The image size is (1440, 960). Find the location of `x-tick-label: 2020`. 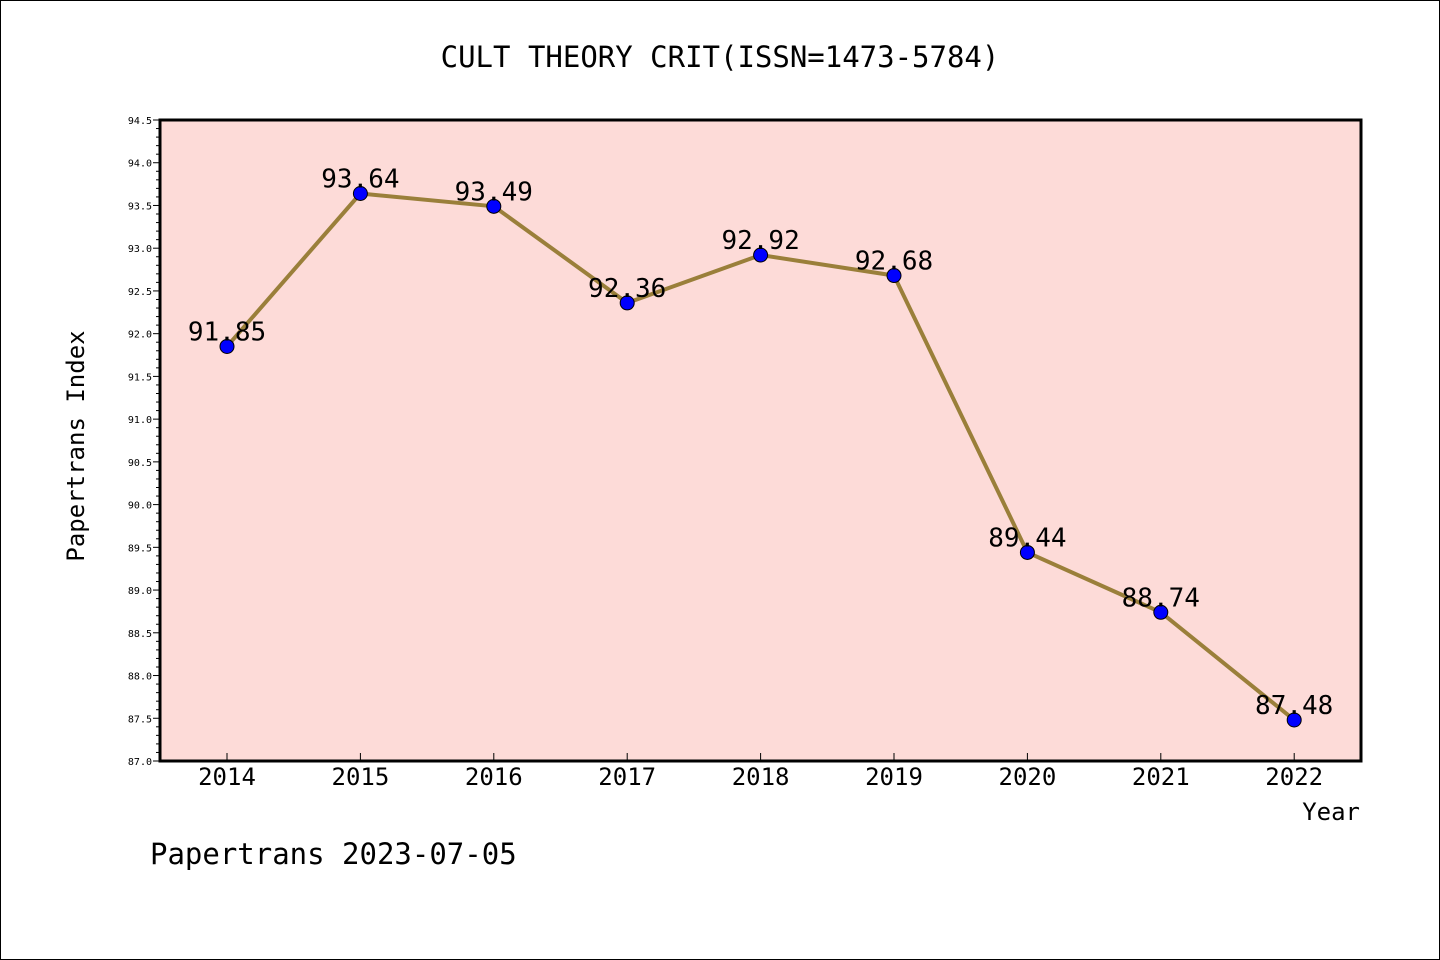

x-tick-label: 2020 is located at coordinates (1028, 777).